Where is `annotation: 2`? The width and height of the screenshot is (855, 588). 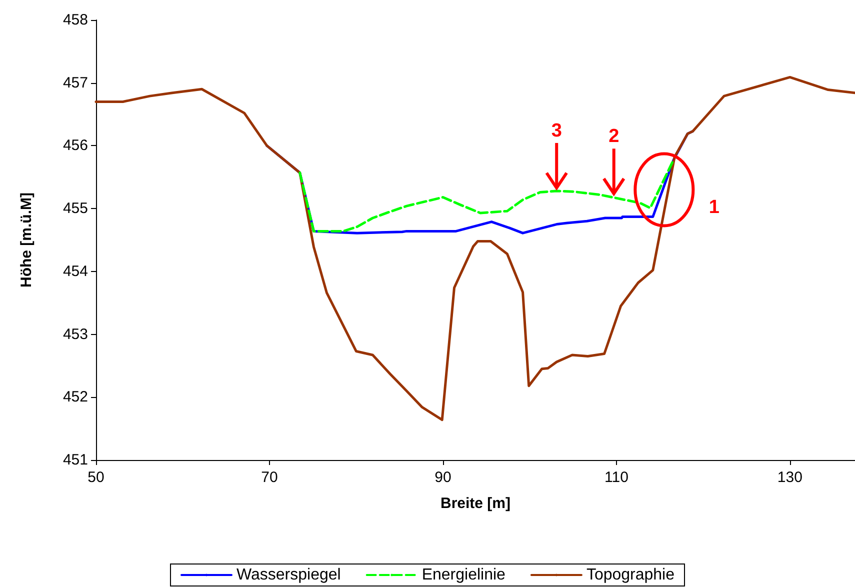
annotation: 2 is located at coordinates (614, 137).